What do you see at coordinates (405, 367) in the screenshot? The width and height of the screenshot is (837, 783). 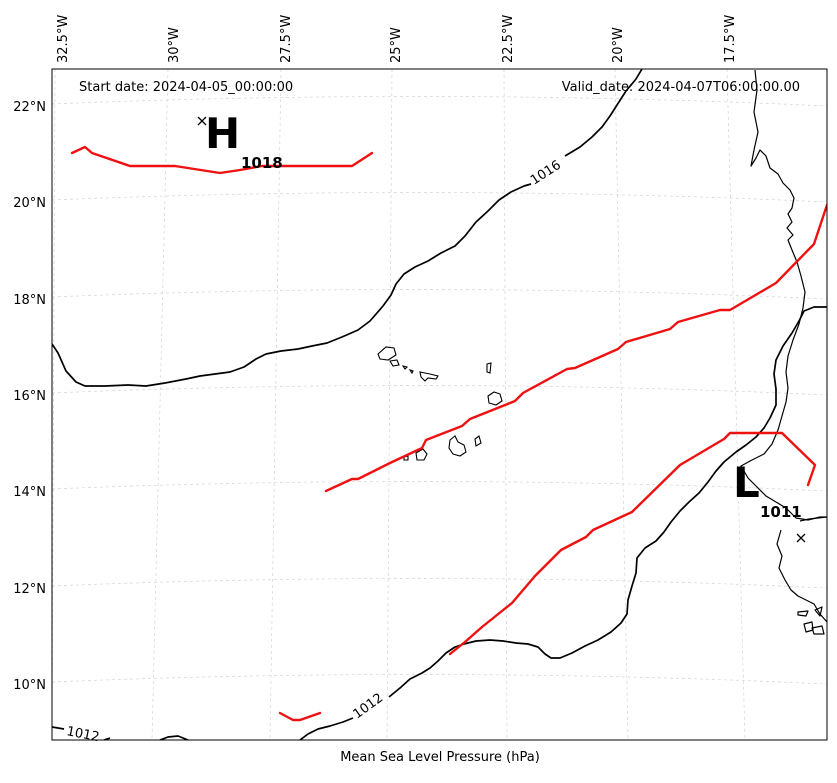 I see `santa-luzia-island` at bounding box center [405, 367].